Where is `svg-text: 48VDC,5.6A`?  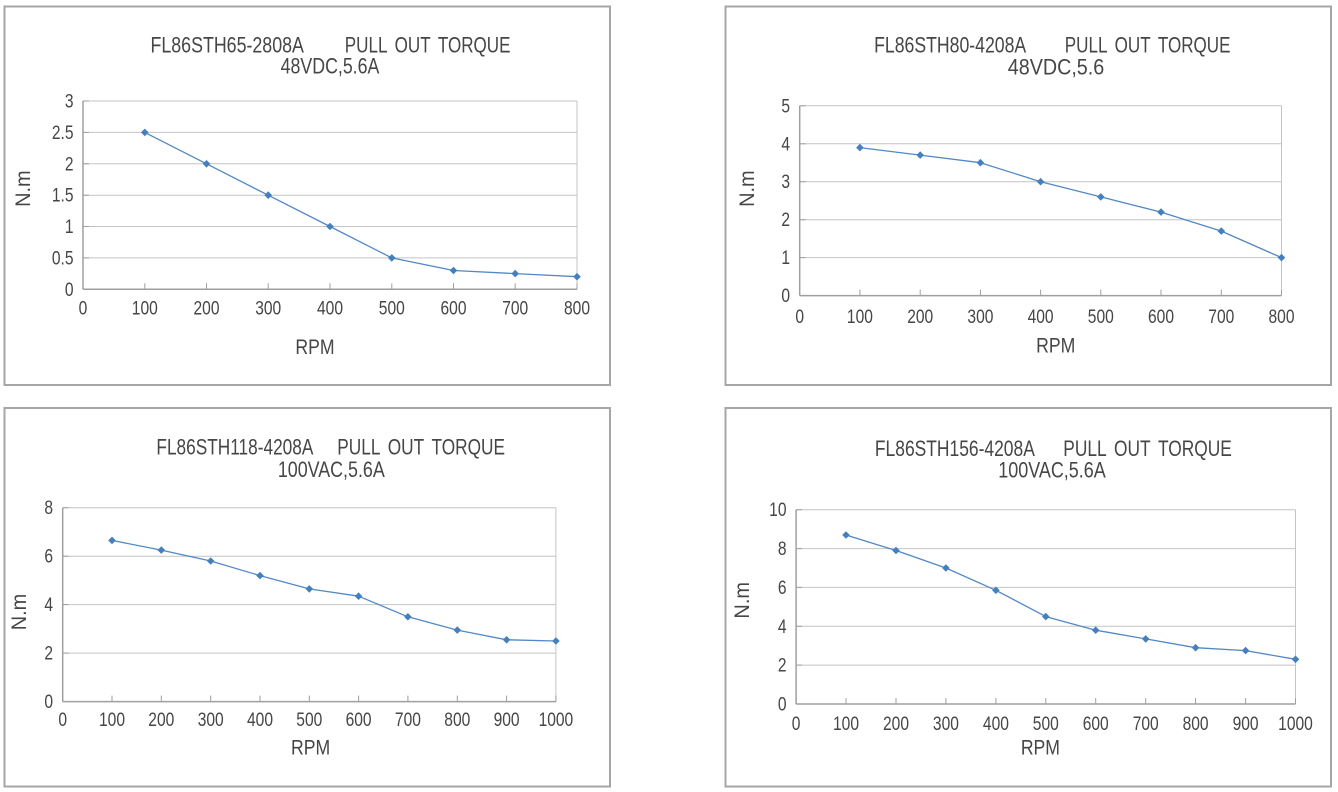
svg-text: 48VDC,5.6A is located at coordinates (330, 67).